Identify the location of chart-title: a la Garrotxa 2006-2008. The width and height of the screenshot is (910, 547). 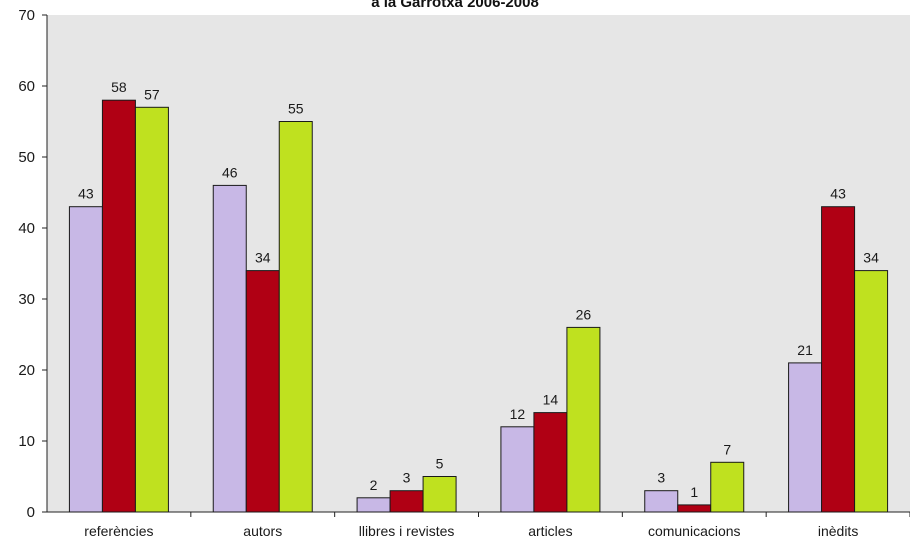
(455, 5).